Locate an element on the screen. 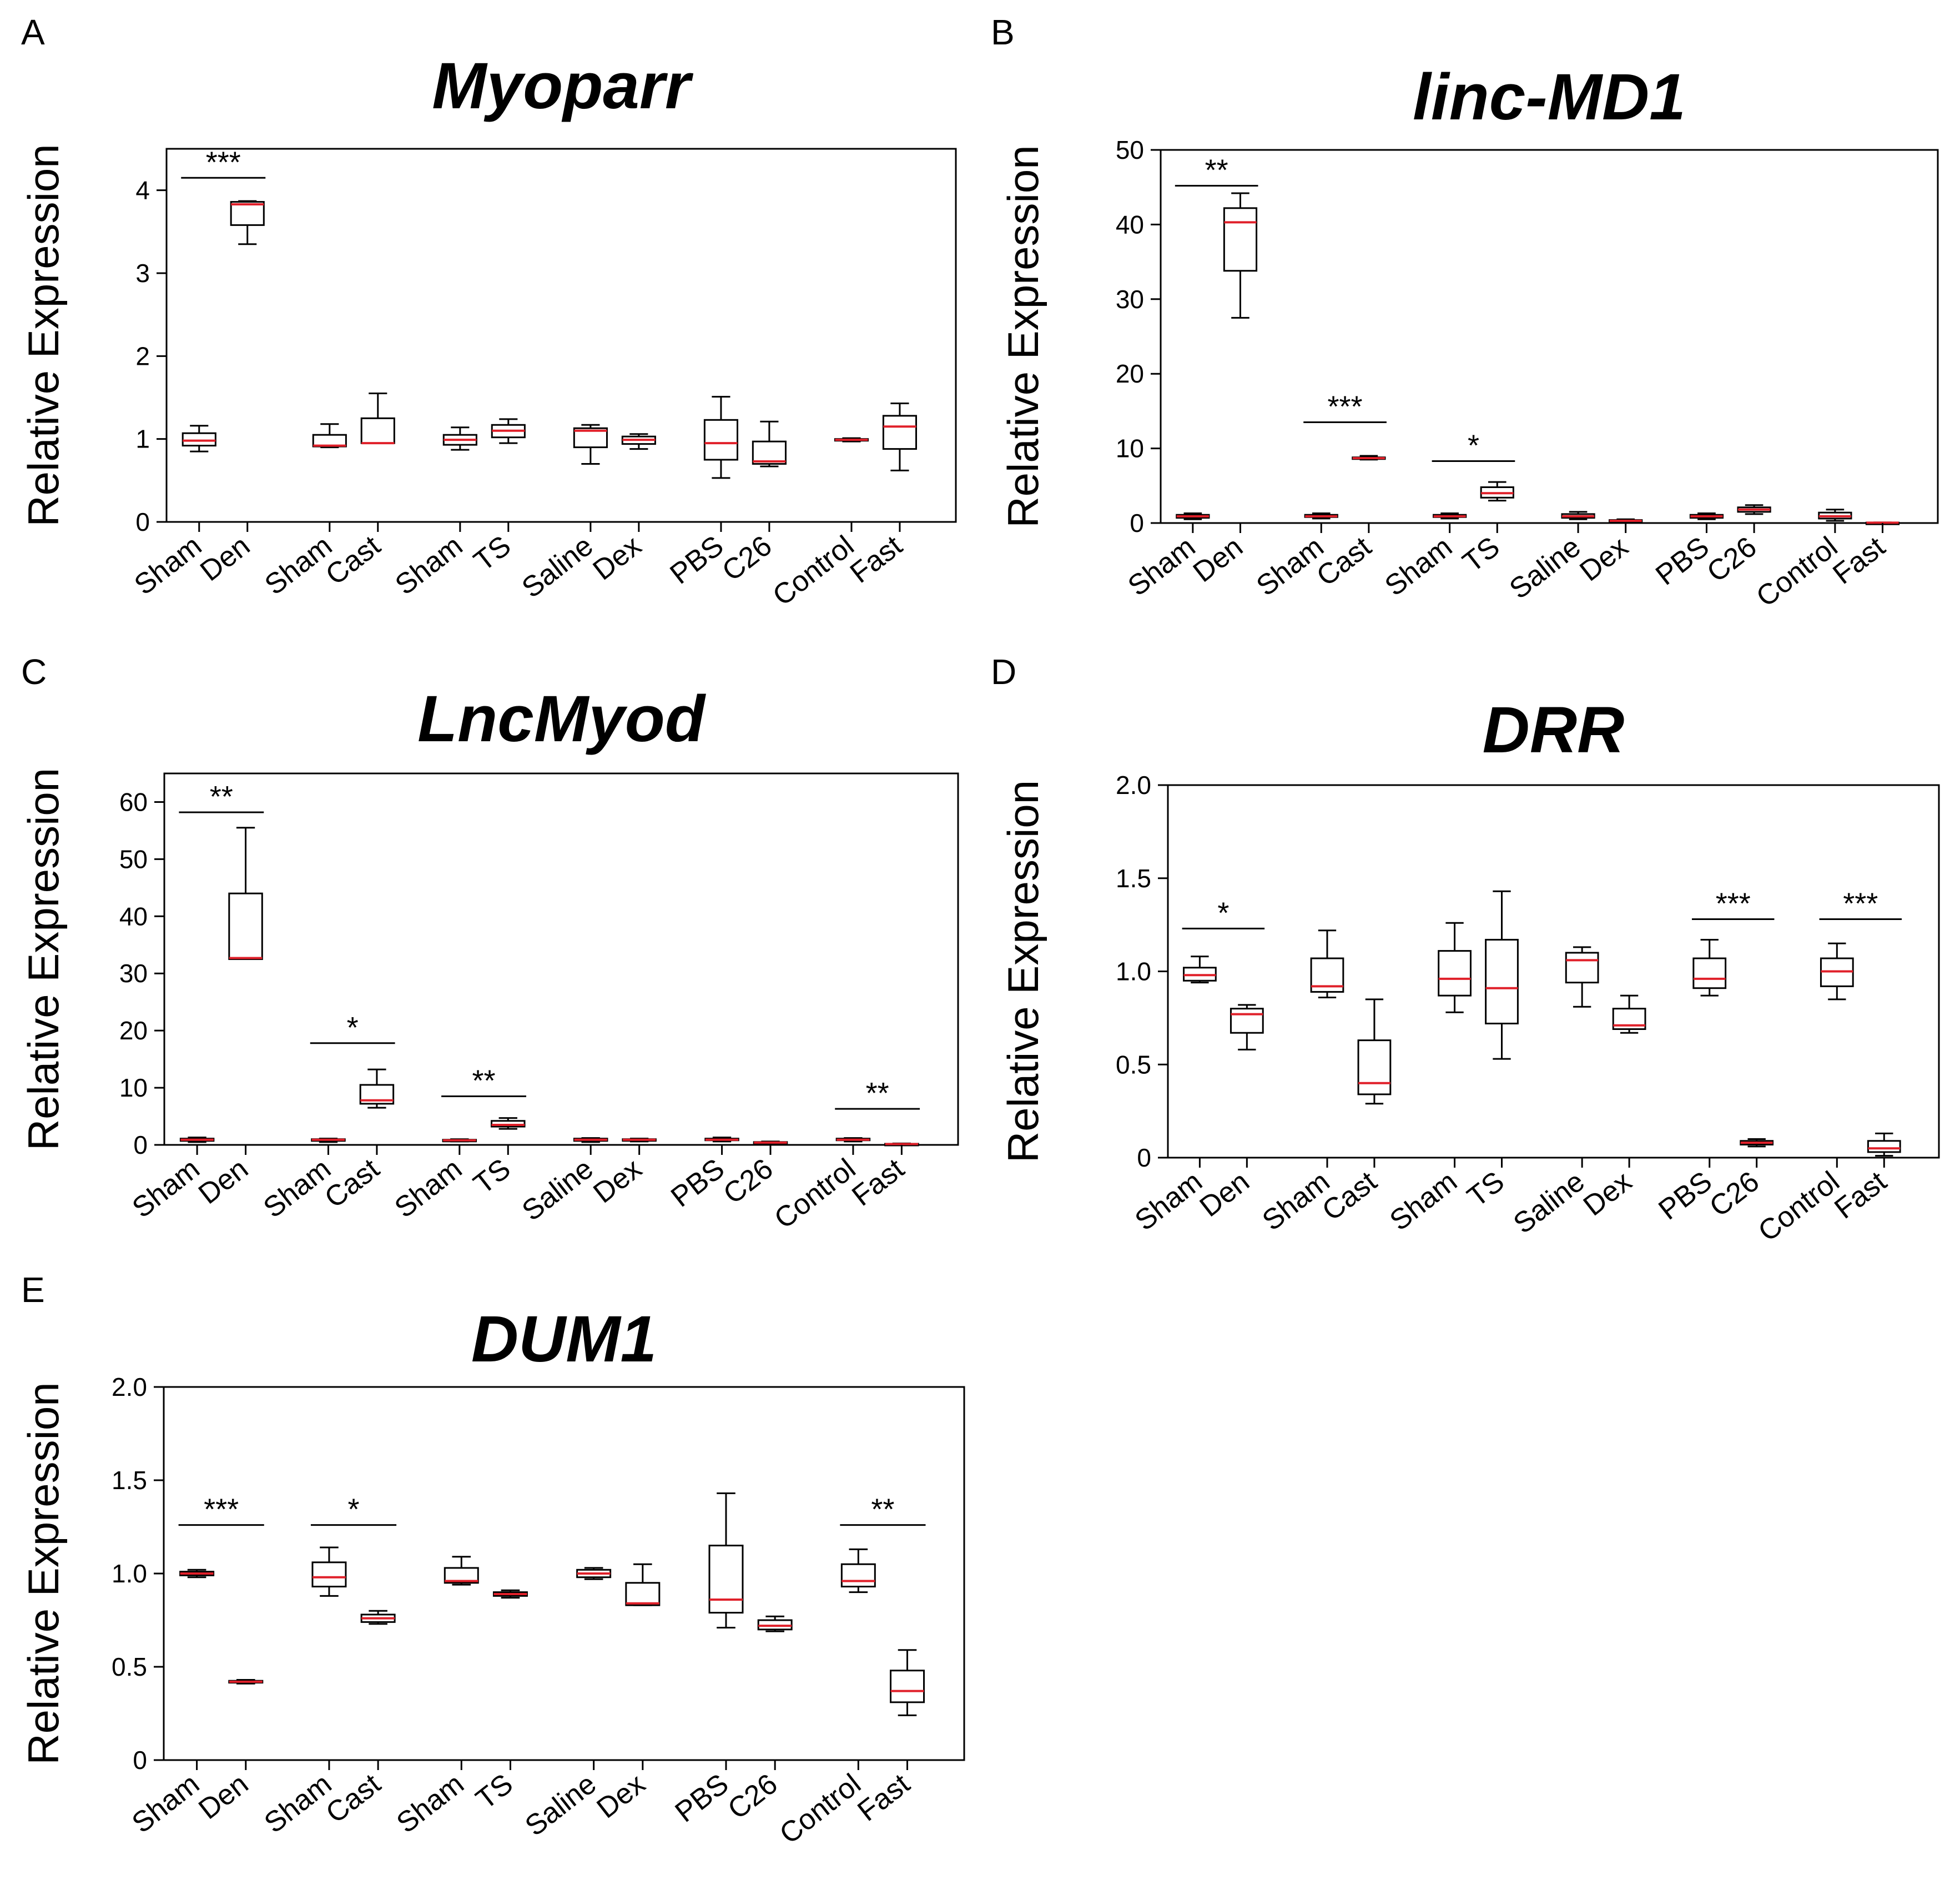 The image size is (1960, 1890). y-tick-label: 10 is located at coordinates (1130, 448).